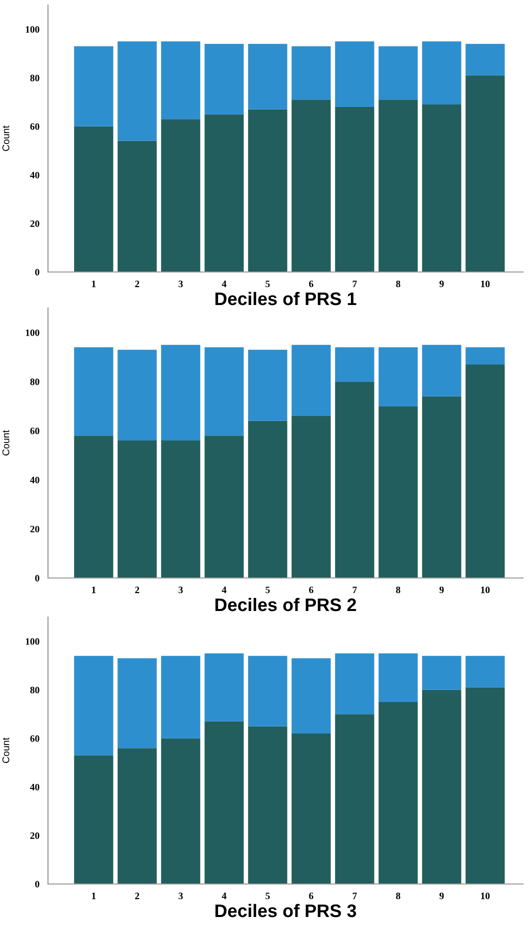 This screenshot has height=932, width=531. Describe the element at coordinates (285, 605) in the screenshot. I see `x-axis-title: Deciles of PRS 2` at that location.